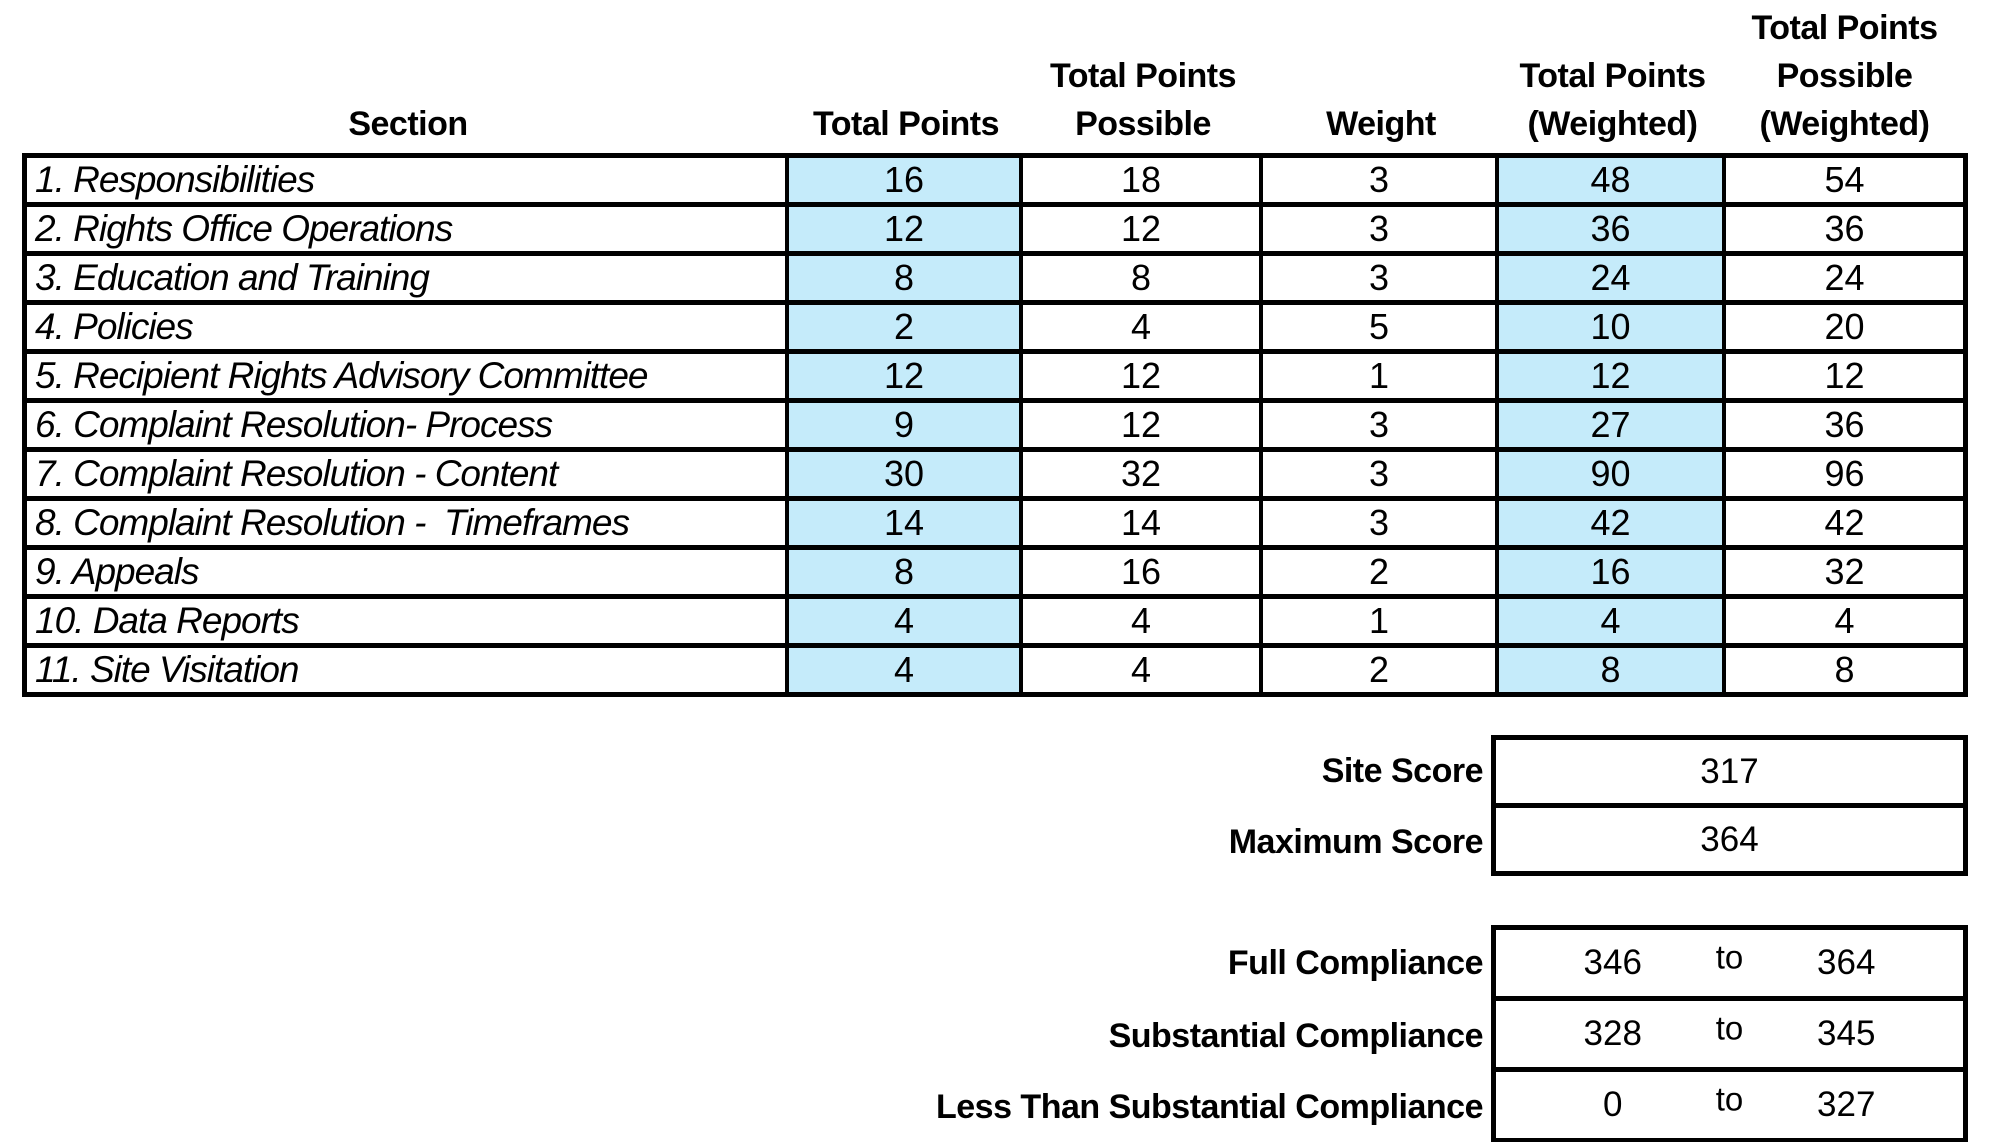  Describe the element at coordinates (1612, 100) in the screenshot. I see `col-header-weighted-points: Total Points (Weighted)` at that location.